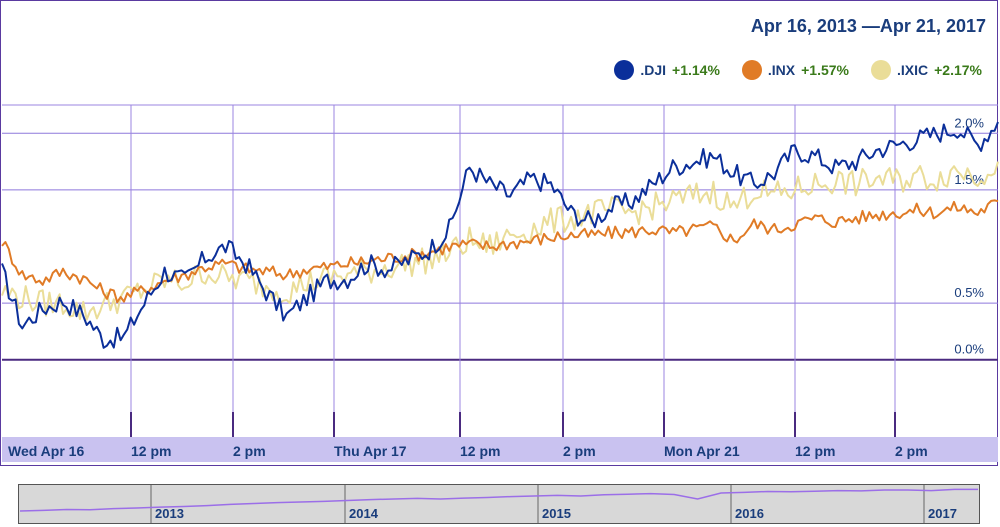 The height and width of the screenshot is (527, 1000). Describe the element at coordinates (498, 500) in the screenshot. I see `navigator-line` at that location.